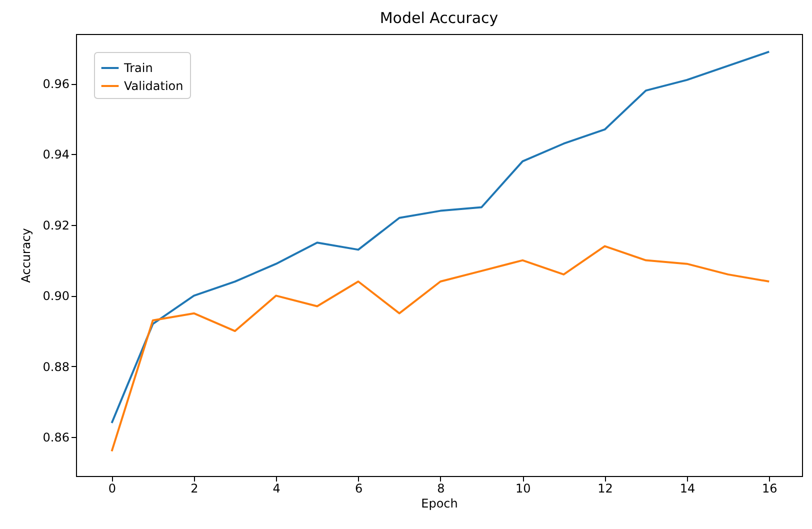 The image size is (812, 529). I want to click on x-tick-label: 4, so click(276, 489).